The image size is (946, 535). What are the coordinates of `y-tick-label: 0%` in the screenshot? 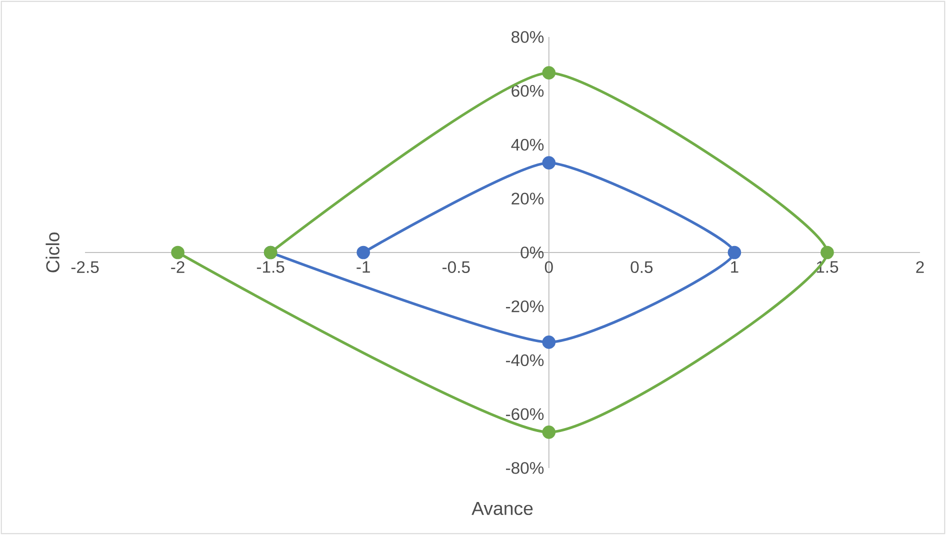 It's located at (532, 252).